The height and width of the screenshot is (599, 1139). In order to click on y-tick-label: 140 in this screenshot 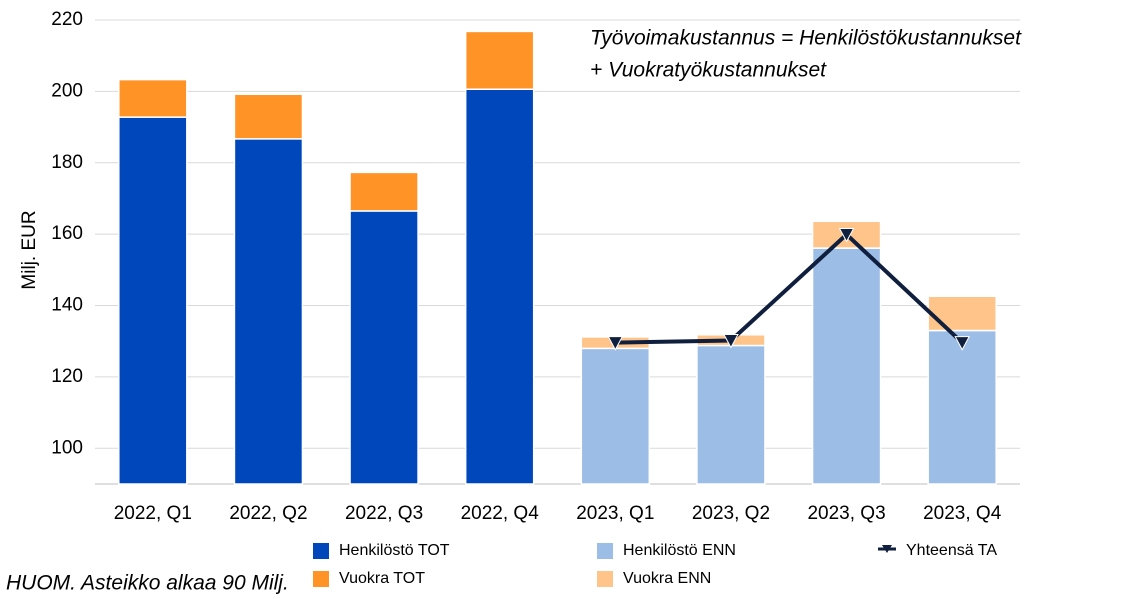, I will do `click(67, 305)`.